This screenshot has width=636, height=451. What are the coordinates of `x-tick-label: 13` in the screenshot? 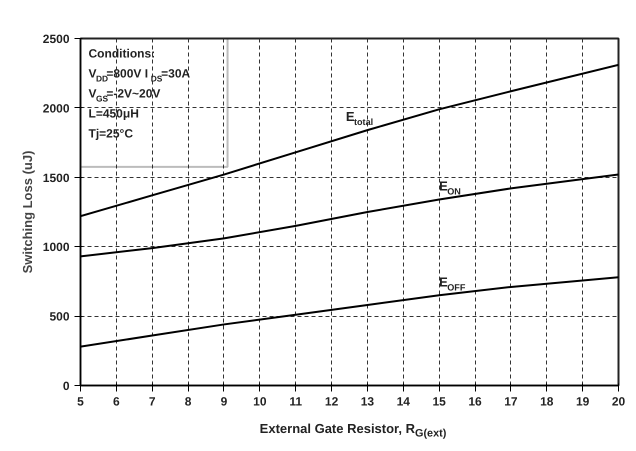 It's located at (367, 401).